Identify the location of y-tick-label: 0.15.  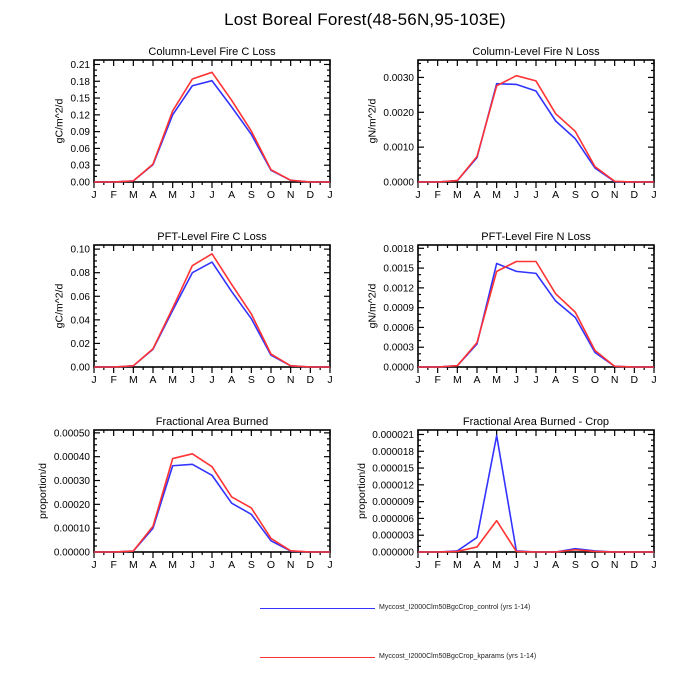
(81, 99).